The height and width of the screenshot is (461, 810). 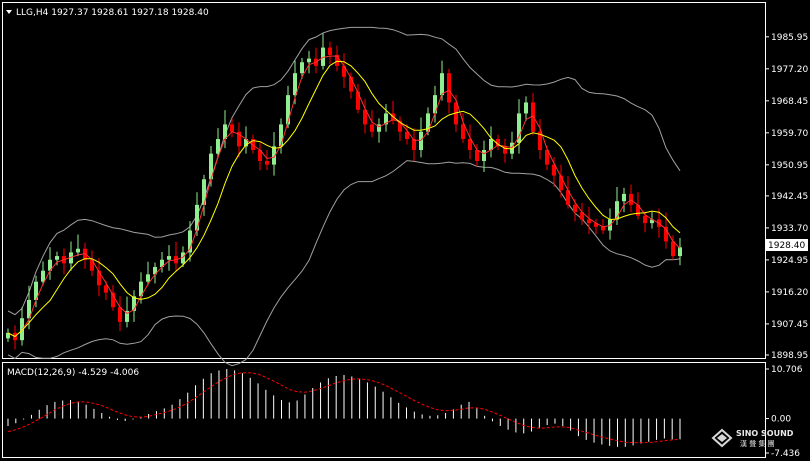 What do you see at coordinates (757, 443) in the screenshot?
I see `svg-text: 漢 聲 集 團` at bounding box center [757, 443].